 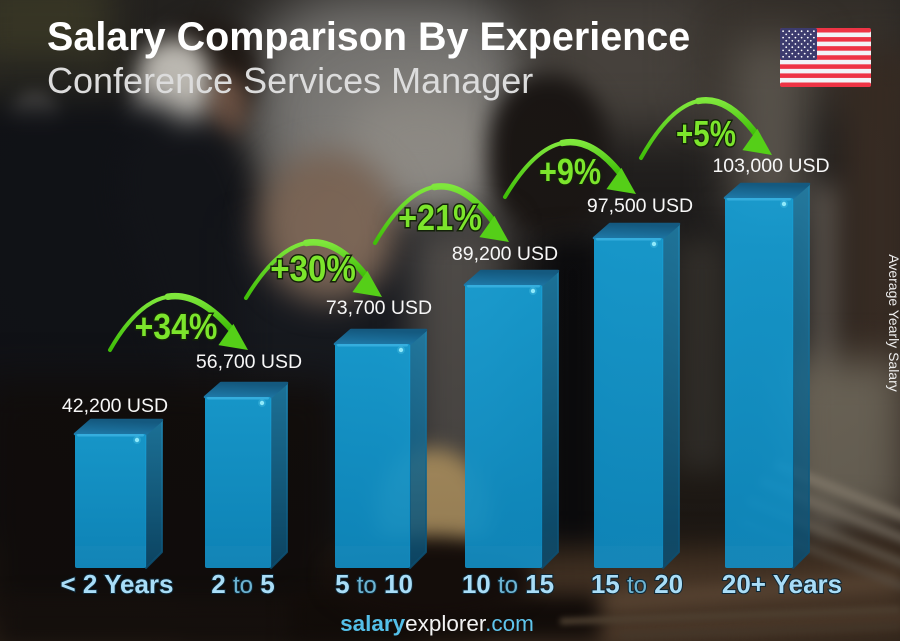 What do you see at coordinates (290, 80) in the screenshot?
I see `svg-text: Conference Services Manager` at bounding box center [290, 80].